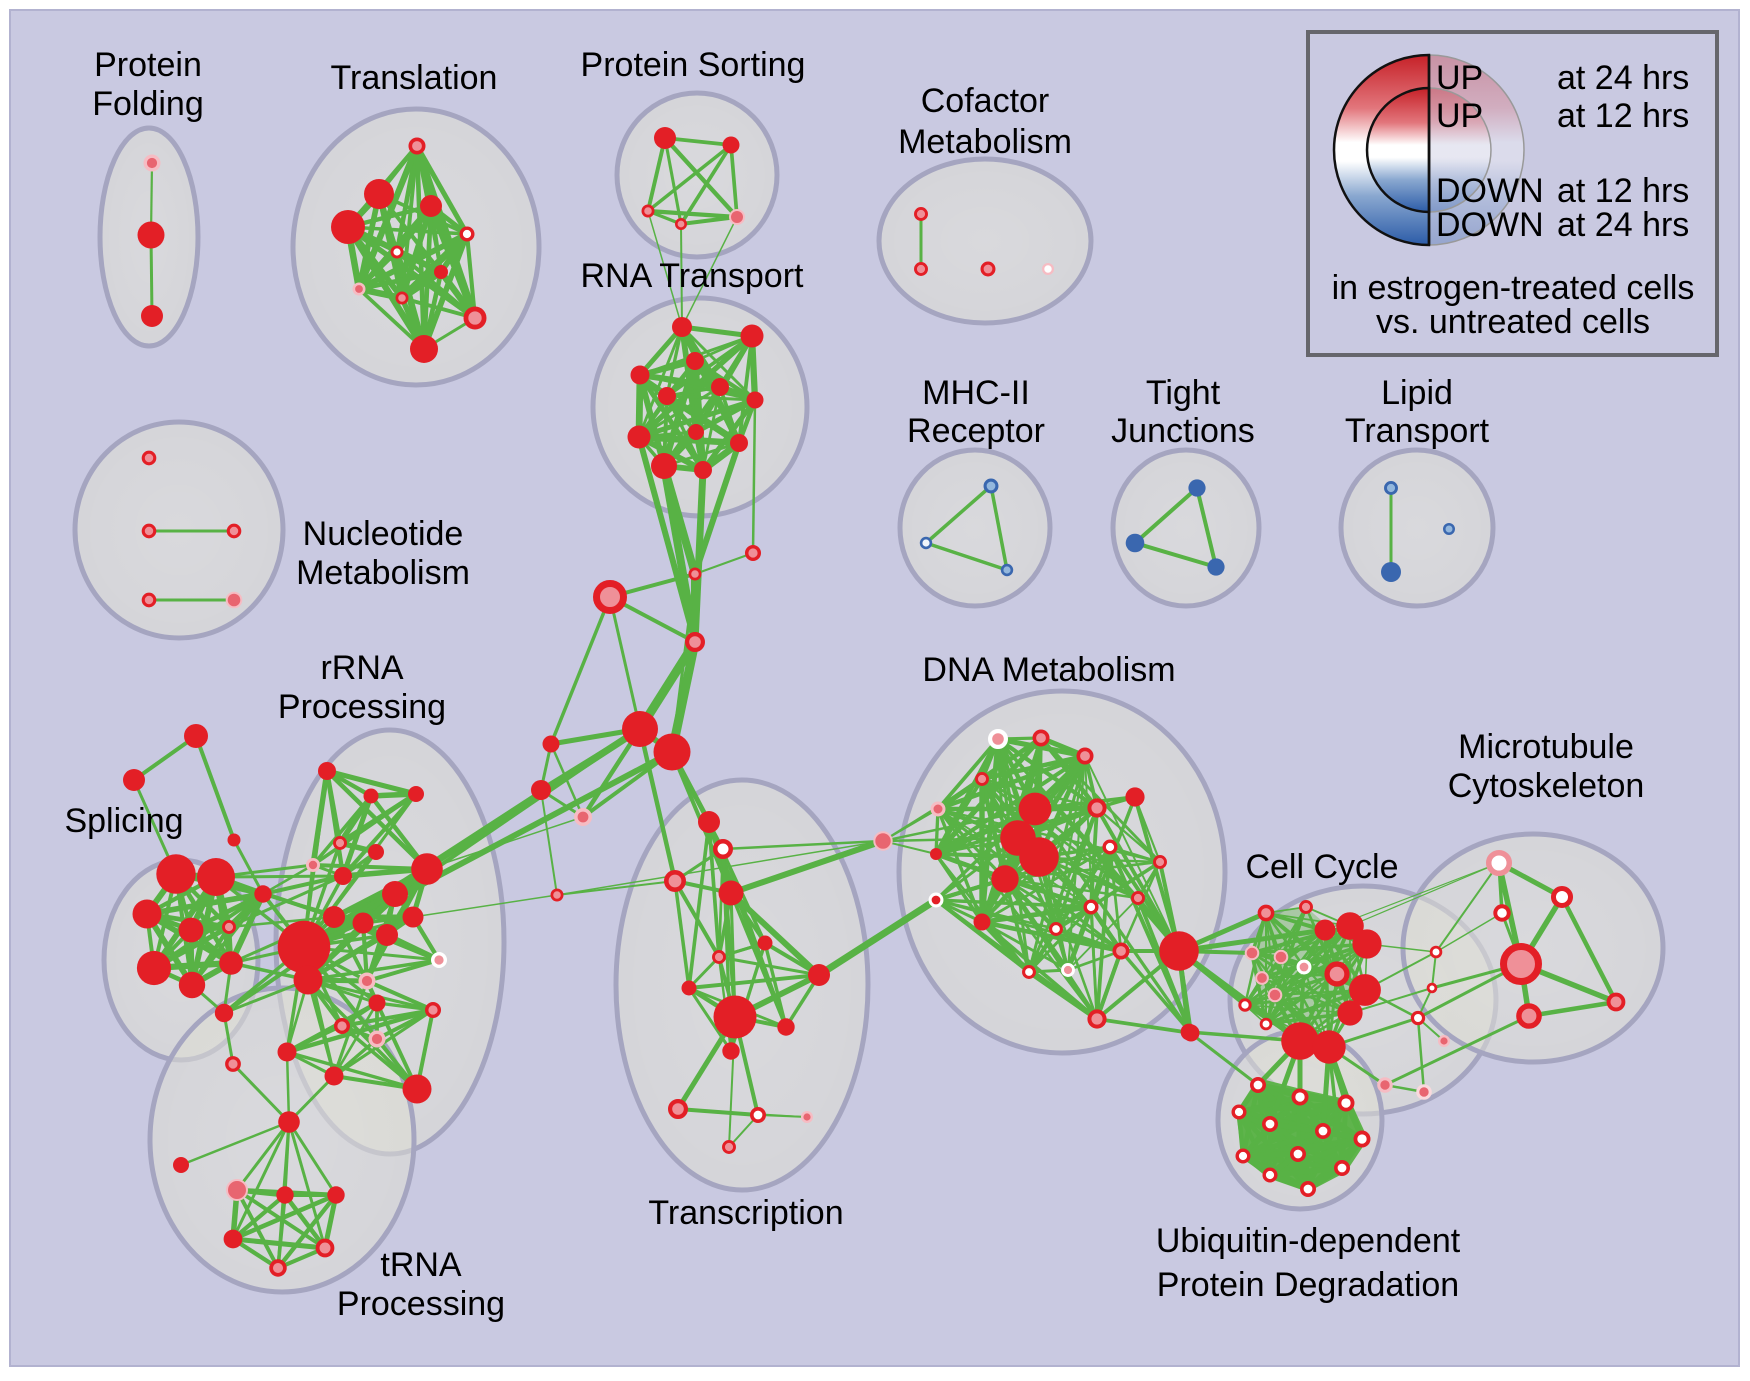 This screenshot has width=1750, height=1381. Describe the element at coordinates (1308, 1285) in the screenshot. I see `svg-text: Protein Degradation` at that location.